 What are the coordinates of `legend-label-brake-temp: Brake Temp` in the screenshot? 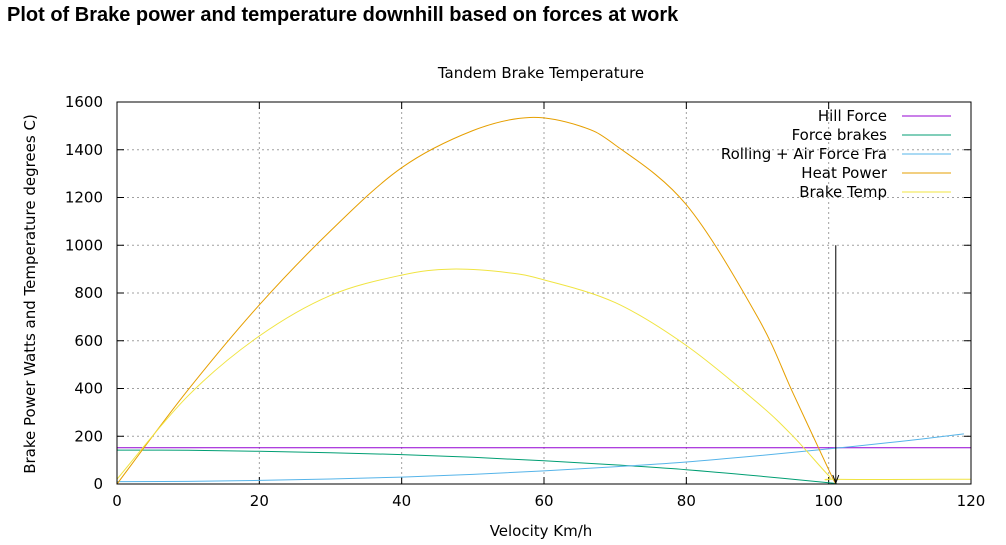 It's located at (843, 192).